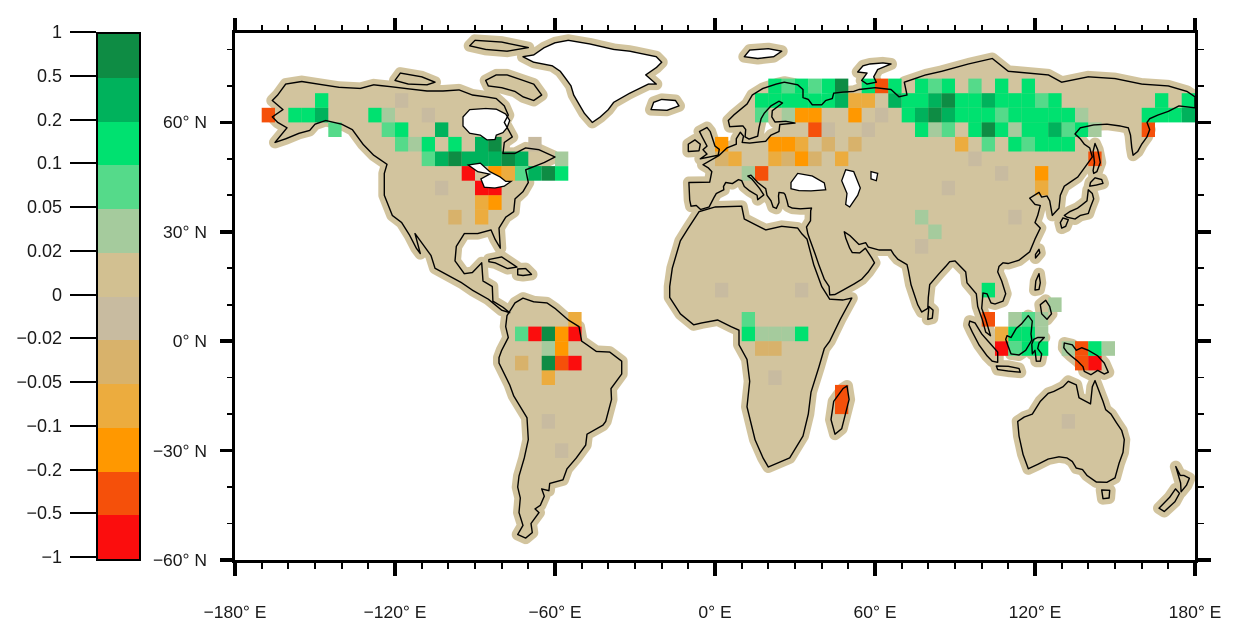 Image resolution: width=1239 pixels, height=635 pixels. I want to click on x-axis-tick-label: −120° E, so click(395, 612).